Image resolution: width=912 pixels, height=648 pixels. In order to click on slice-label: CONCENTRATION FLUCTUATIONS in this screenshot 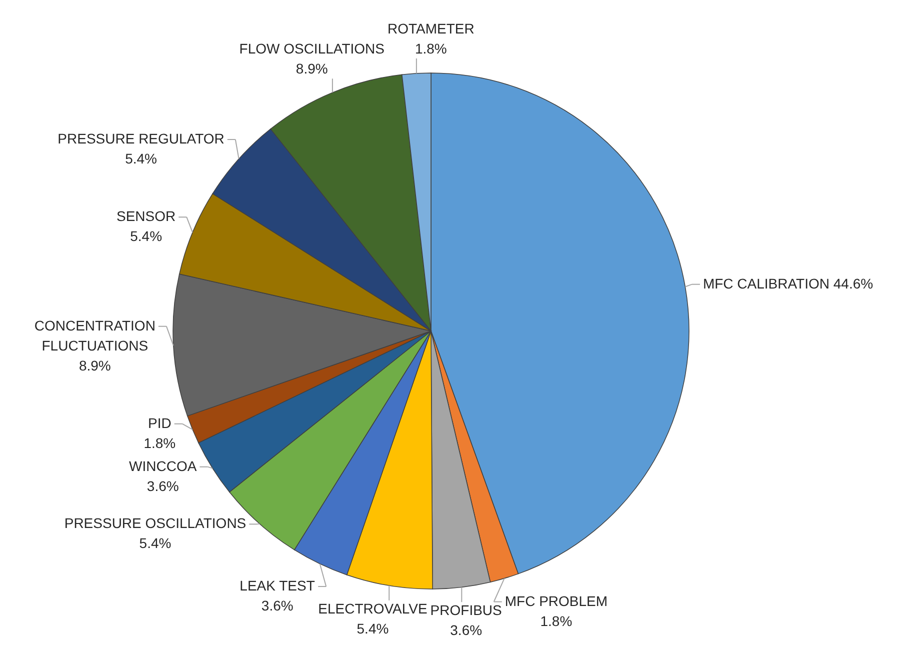, I will do `click(95, 335)`.